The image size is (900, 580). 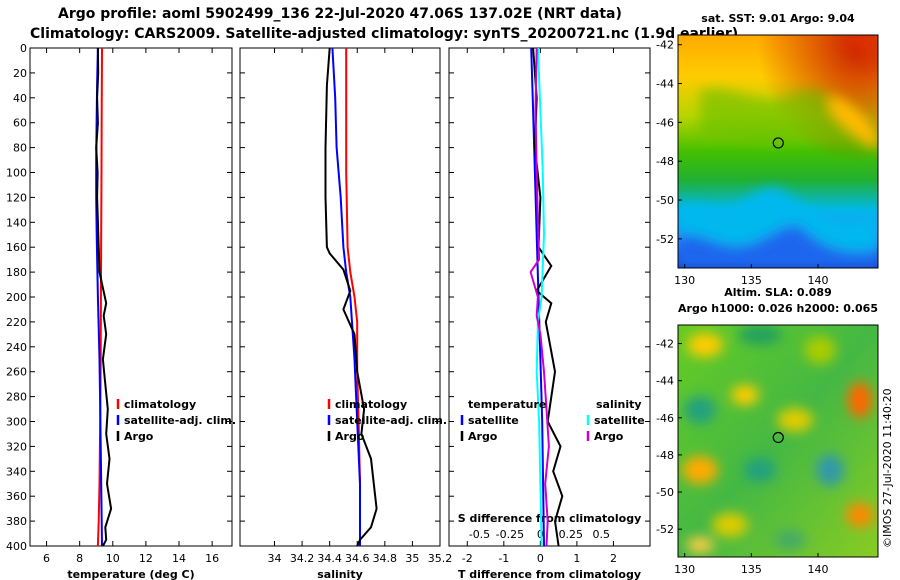 I want to click on x-axis-label: temperature (deg C), so click(x=130, y=574).